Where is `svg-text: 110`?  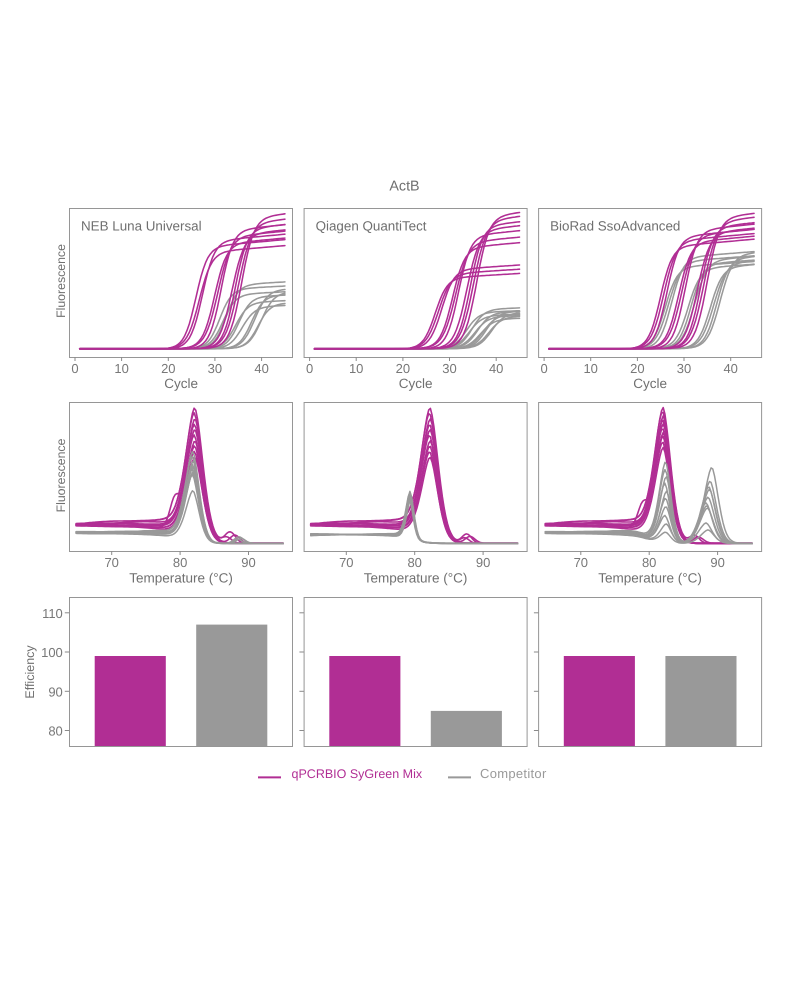
svg-text: 110 is located at coordinates (52, 613).